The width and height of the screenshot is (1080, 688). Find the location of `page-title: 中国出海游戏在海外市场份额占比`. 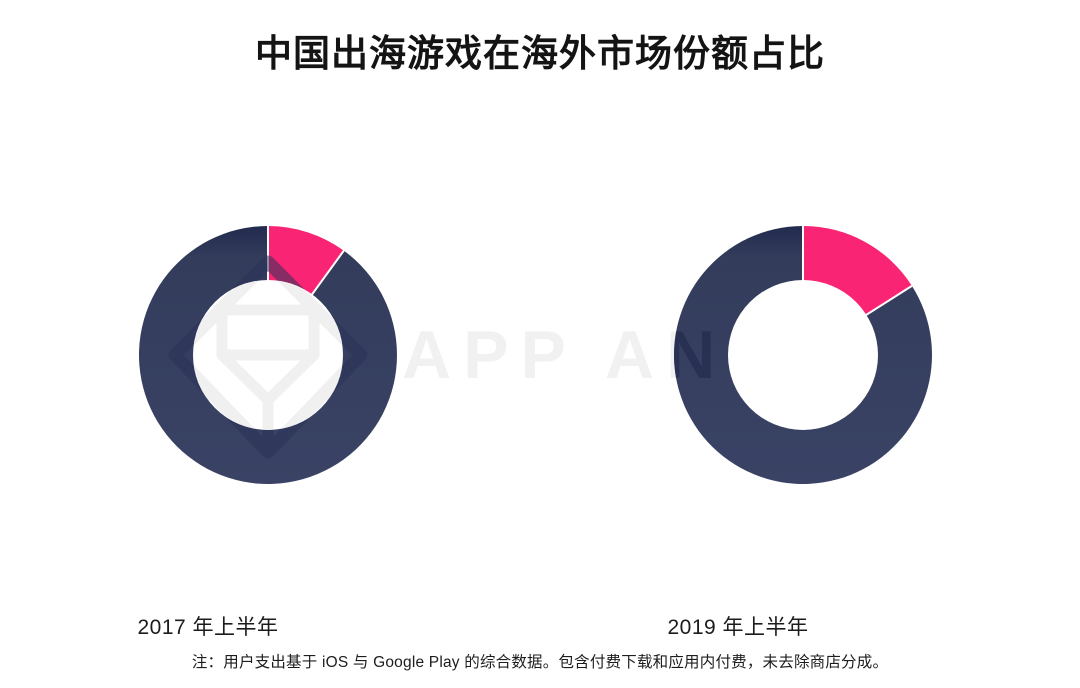

page-title: 中国出海游戏在海外市场份额占比 is located at coordinates (540, 53).